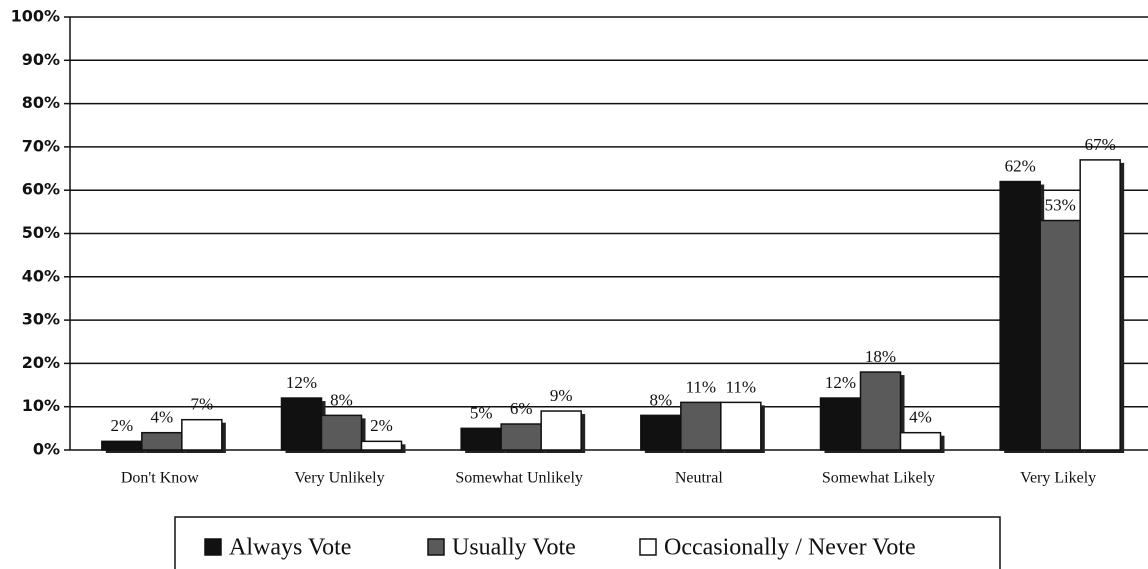 The image size is (1148, 569). Describe the element at coordinates (1100, 144) in the screenshot. I see `value-label: 67%` at that location.